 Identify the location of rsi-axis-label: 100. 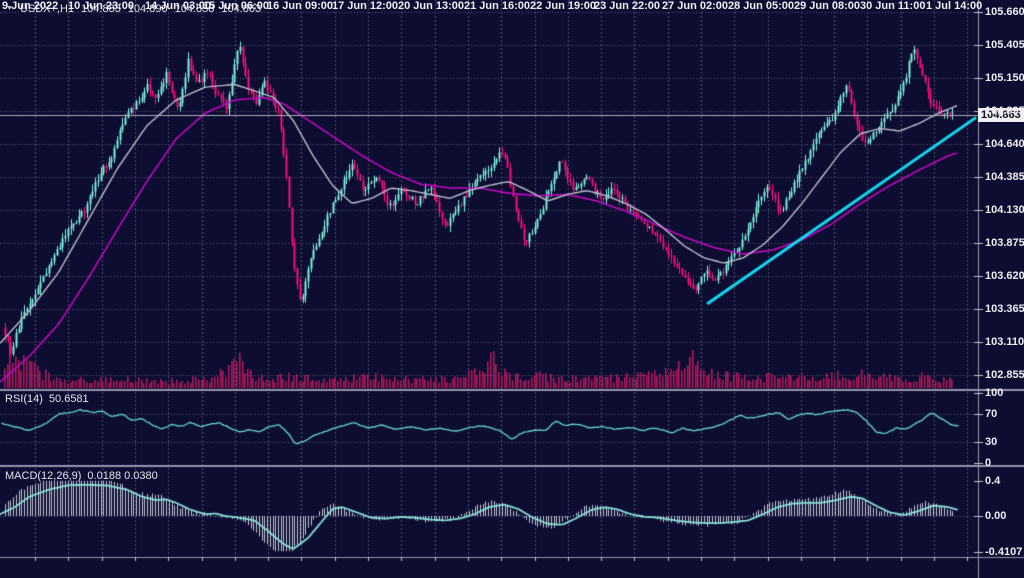
(994, 393).